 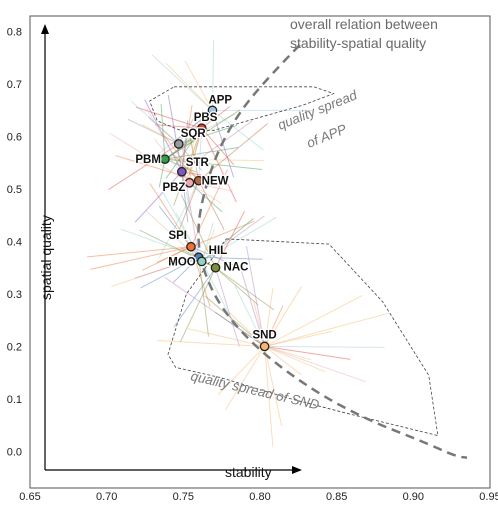 What do you see at coordinates (14, 138) in the screenshot?
I see `y-tick-label: 0.6` at bounding box center [14, 138].